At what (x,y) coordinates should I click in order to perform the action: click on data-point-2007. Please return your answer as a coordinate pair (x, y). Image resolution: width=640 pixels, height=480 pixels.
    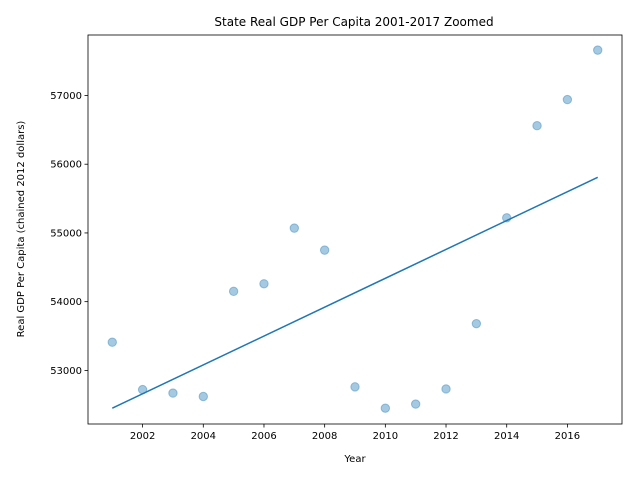
    Looking at the image, I should click on (294, 228).